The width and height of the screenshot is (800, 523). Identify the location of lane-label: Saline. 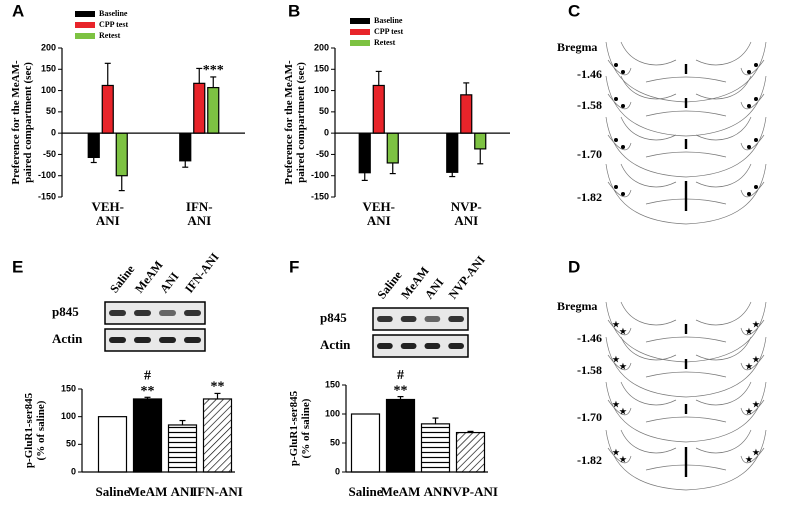
(122, 279).